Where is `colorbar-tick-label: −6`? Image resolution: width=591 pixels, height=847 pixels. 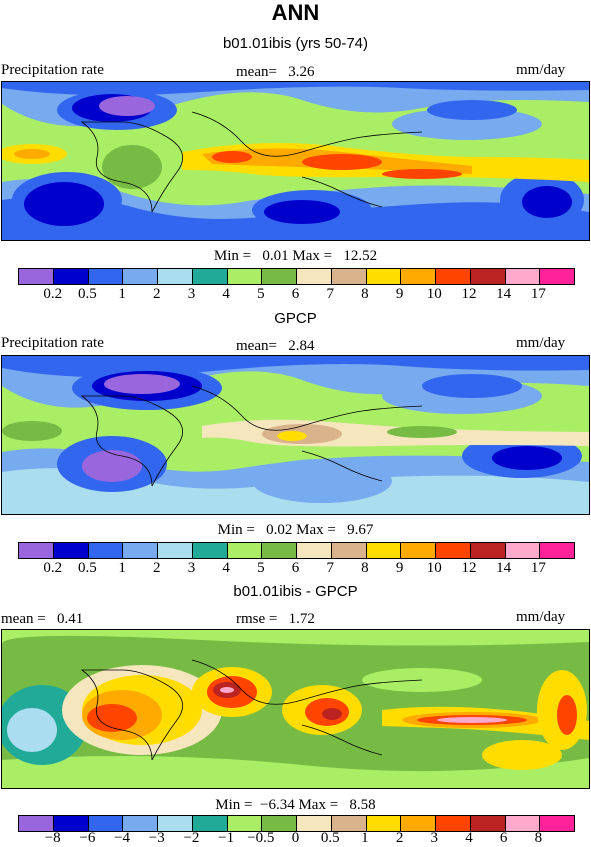
colorbar-tick-label: −6 is located at coordinates (87, 838).